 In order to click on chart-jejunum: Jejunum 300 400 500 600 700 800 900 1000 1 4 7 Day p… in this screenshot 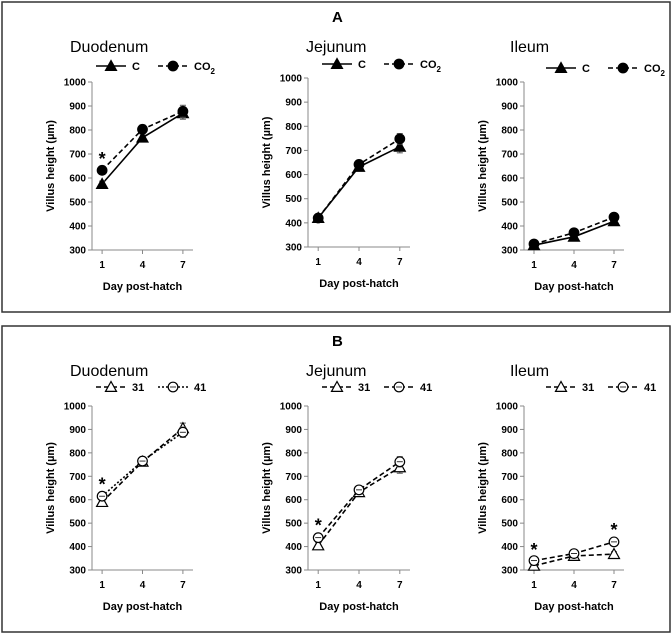, I will do `click(346, 488)`.